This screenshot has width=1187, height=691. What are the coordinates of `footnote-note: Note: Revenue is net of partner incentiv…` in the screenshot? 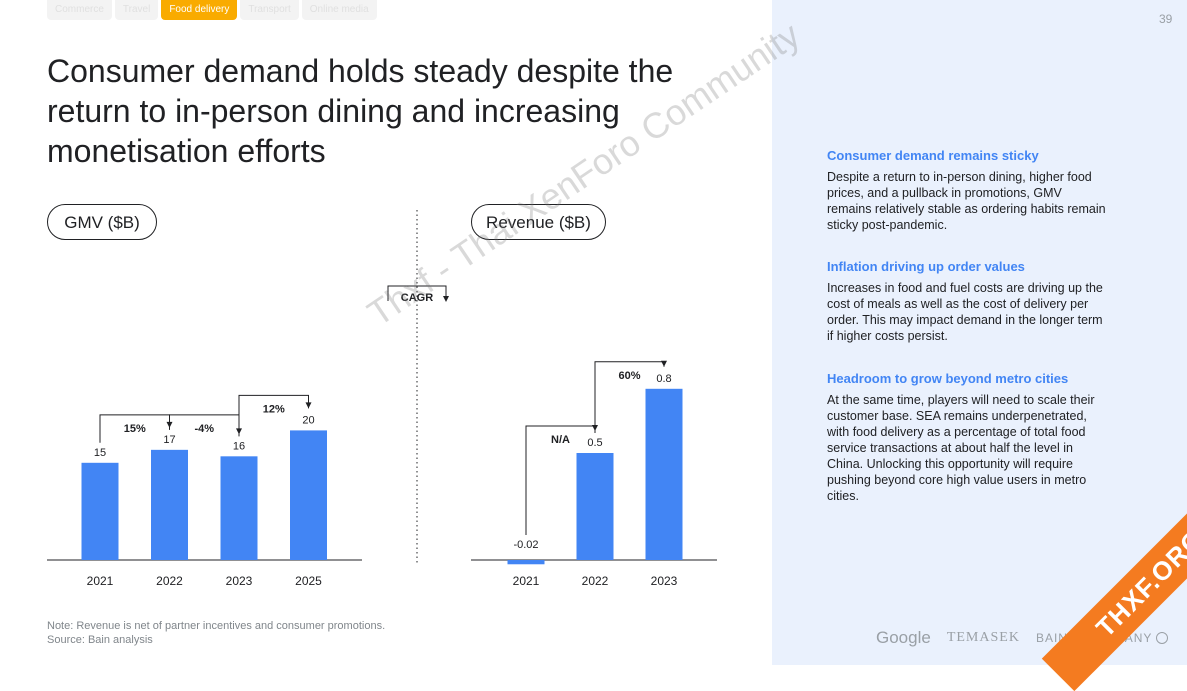 It's located at (216, 626).